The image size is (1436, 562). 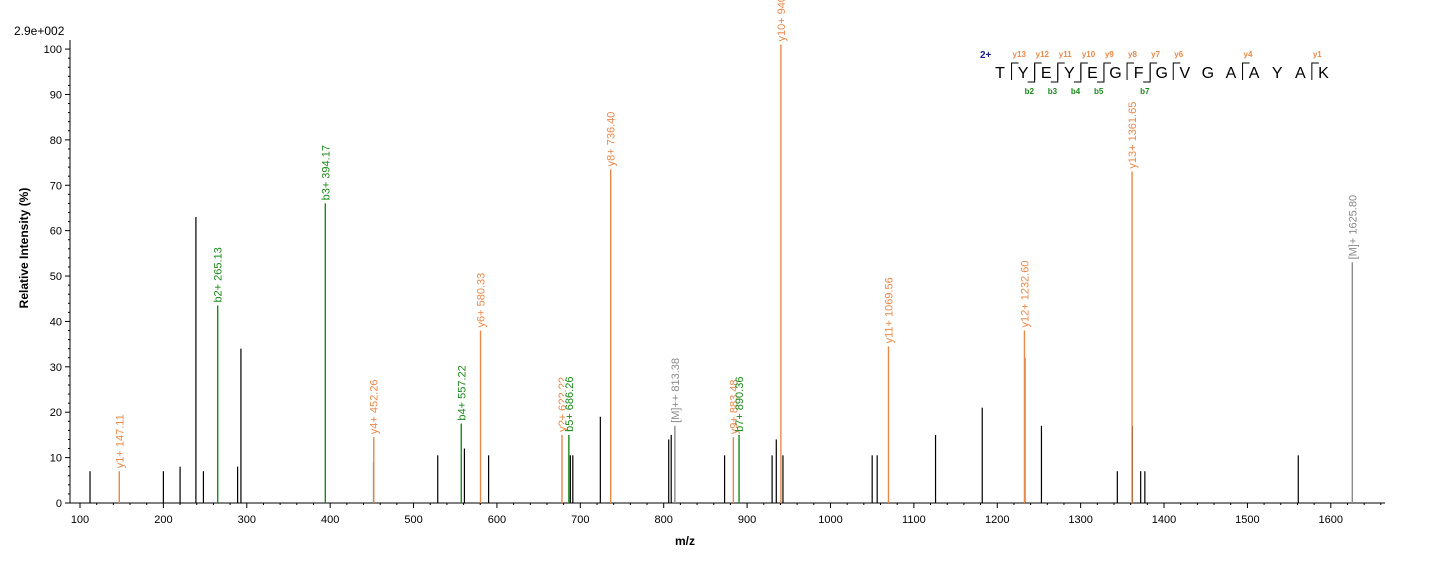 What do you see at coordinates (326, 172) in the screenshot?
I see `peak-label: b3+ 394.17` at bounding box center [326, 172].